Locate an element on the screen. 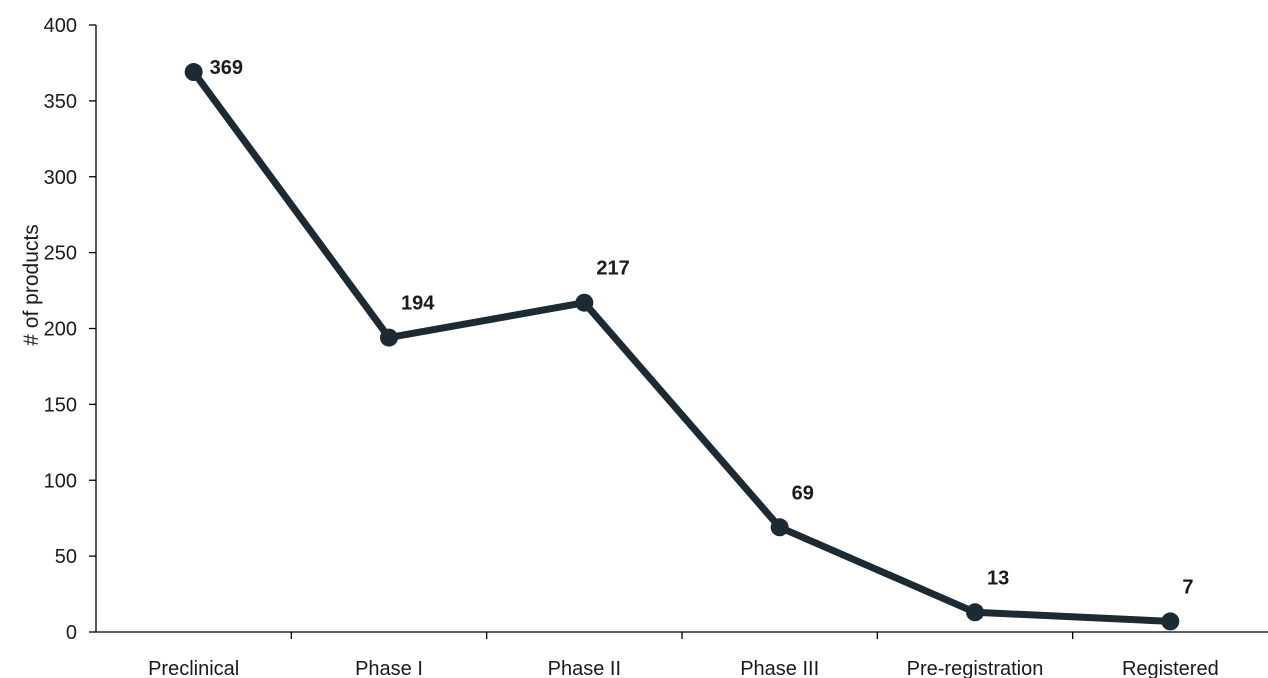  y-tick-label: 150 is located at coordinates (60, 405).